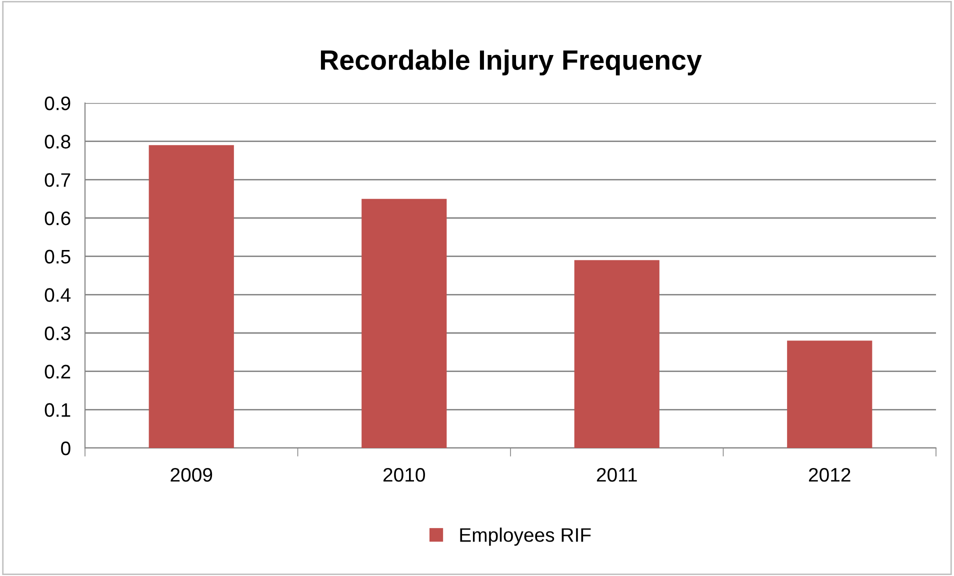 The image size is (954, 576). Describe the element at coordinates (57, 103) in the screenshot. I see `y-tick-label: 0.9` at that location.